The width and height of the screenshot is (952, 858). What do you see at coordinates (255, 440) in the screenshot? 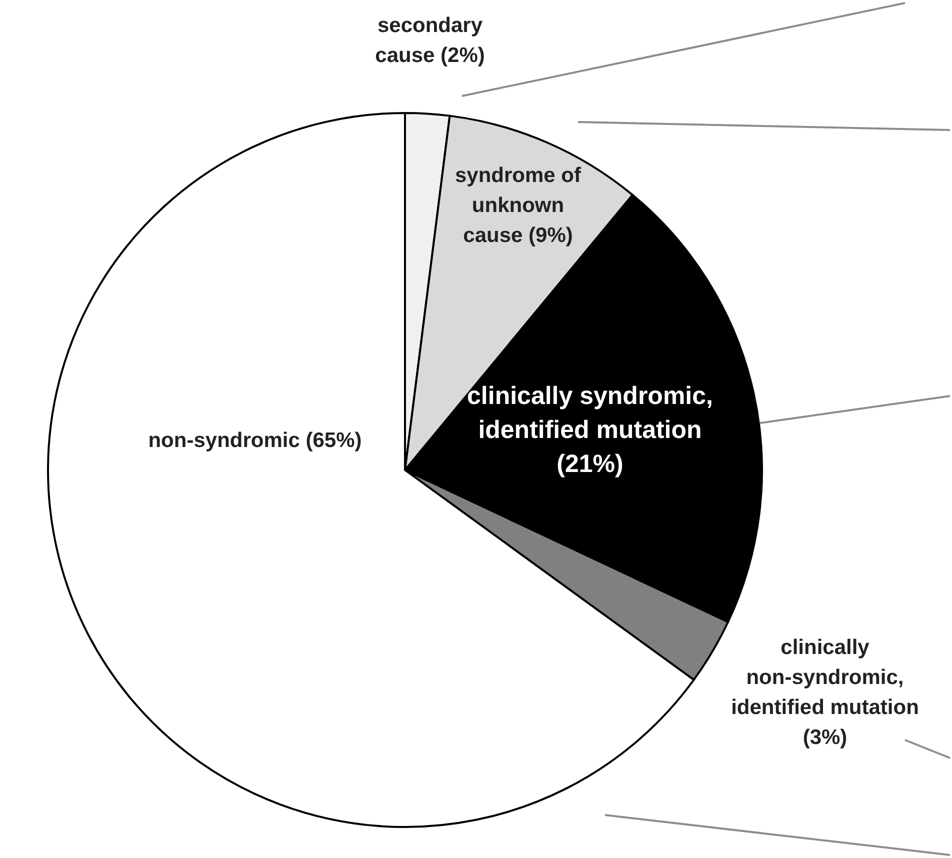
I see `slice-label: non-syndromic (65%)` at bounding box center [255, 440].